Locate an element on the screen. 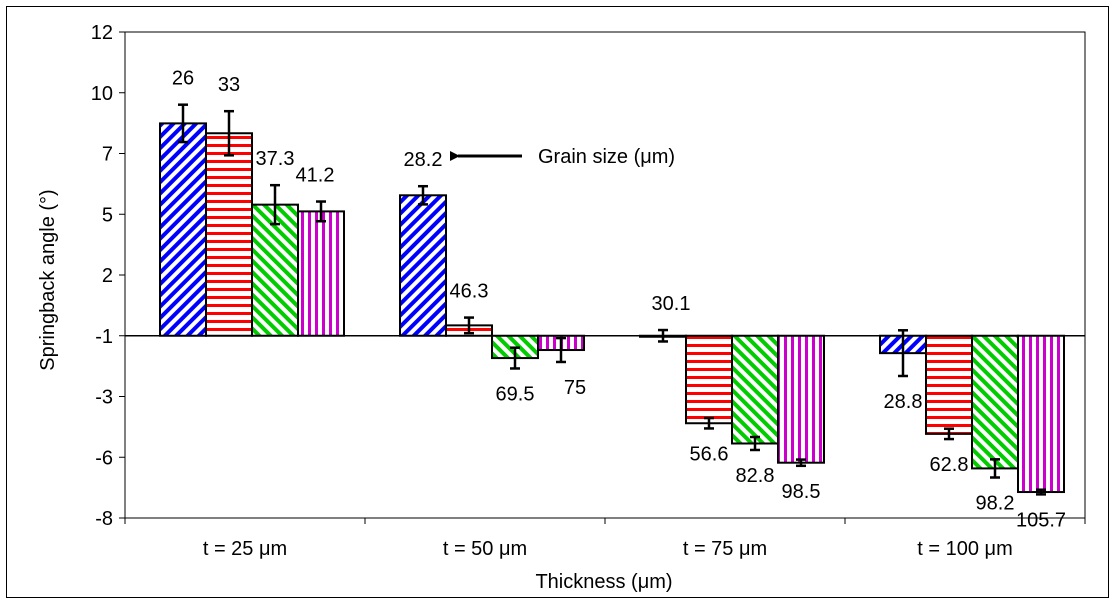  data-label: 98.2 is located at coordinates (995, 504).